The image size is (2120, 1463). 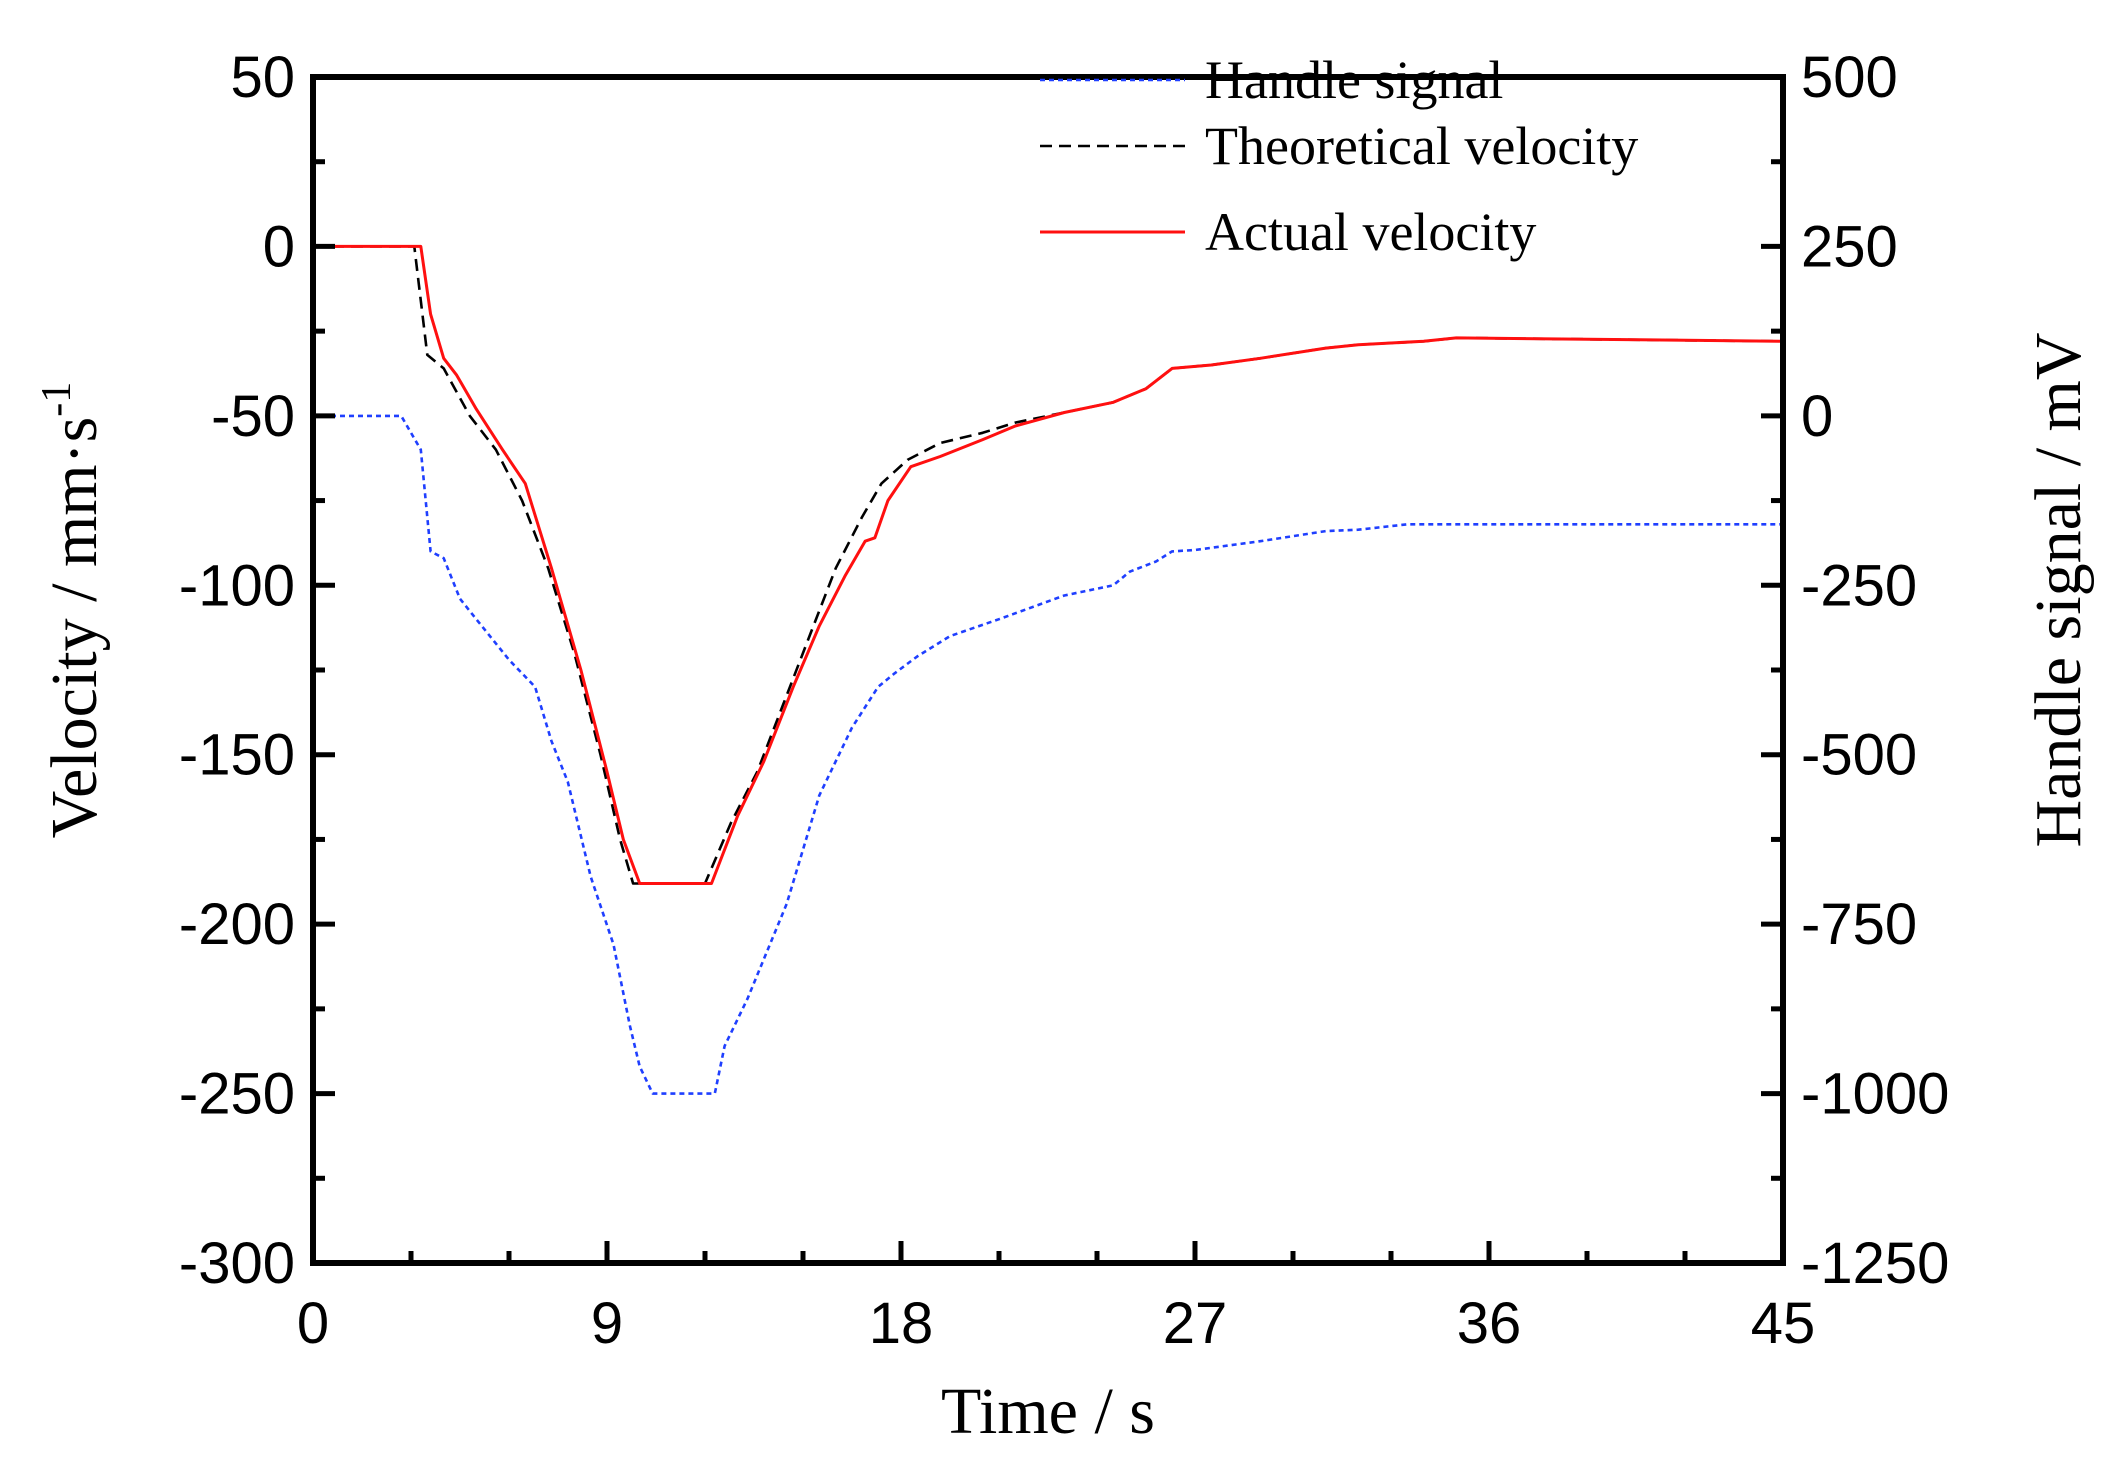 What do you see at coordinates (1354, 80) in the screenshot?
I see `legend-label-handle-signal: Handle signal` at bounding box center [1354, 80].